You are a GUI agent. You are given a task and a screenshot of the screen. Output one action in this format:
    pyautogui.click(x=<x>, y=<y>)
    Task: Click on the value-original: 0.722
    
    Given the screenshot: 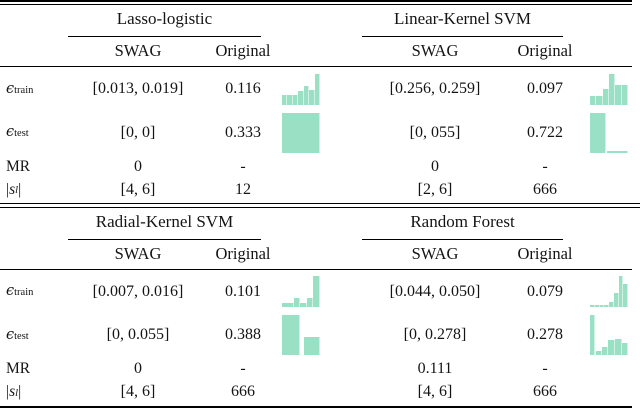 What is the action you would take?
    pyautogui.click(x=545, y=132)
    